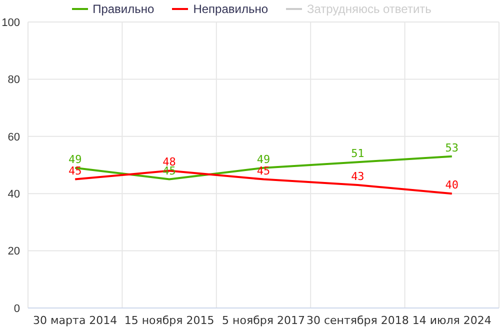 The image size is (503, 330). I want to click on y-tick-label: 0, so click(17, 308).